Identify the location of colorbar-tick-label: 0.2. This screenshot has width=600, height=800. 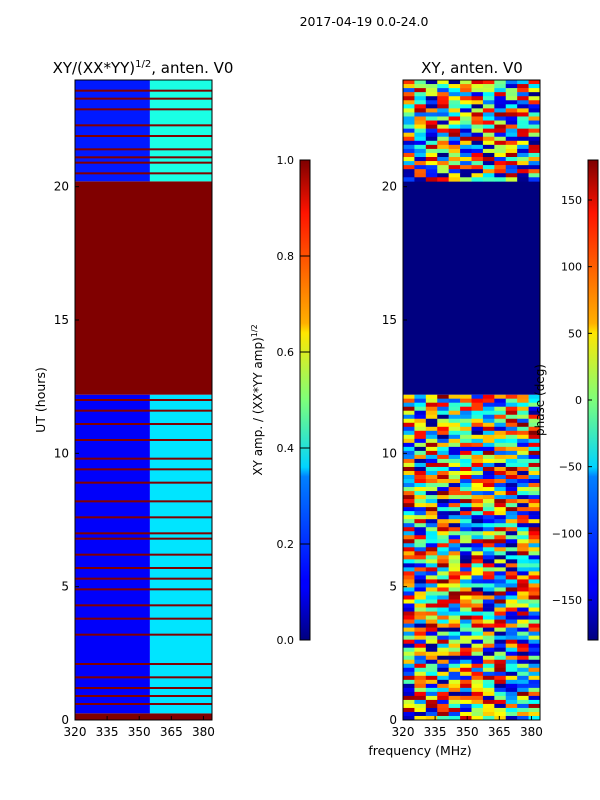
(286, 544).